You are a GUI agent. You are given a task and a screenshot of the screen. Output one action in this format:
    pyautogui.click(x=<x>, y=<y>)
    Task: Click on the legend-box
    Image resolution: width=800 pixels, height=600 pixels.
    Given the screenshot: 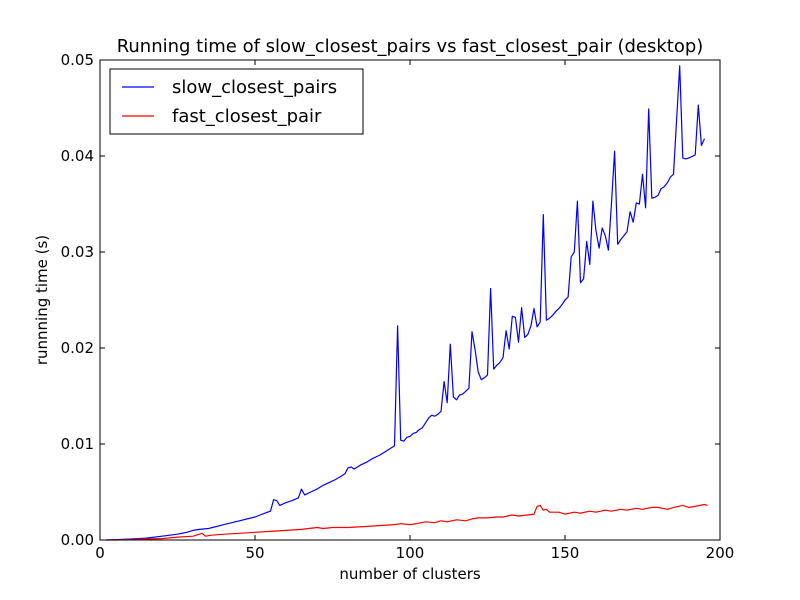 What is the action you would take?
    pyautogui.click(x=236, y=101)
    